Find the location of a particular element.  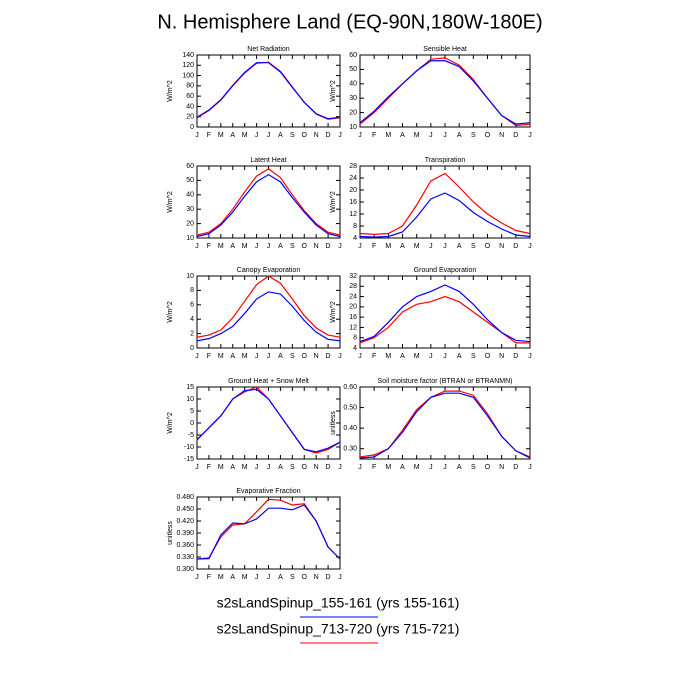

legend-label: s2sLandSpinup_713-720 (yrs 715-721) is located at coordinates (338, 629).